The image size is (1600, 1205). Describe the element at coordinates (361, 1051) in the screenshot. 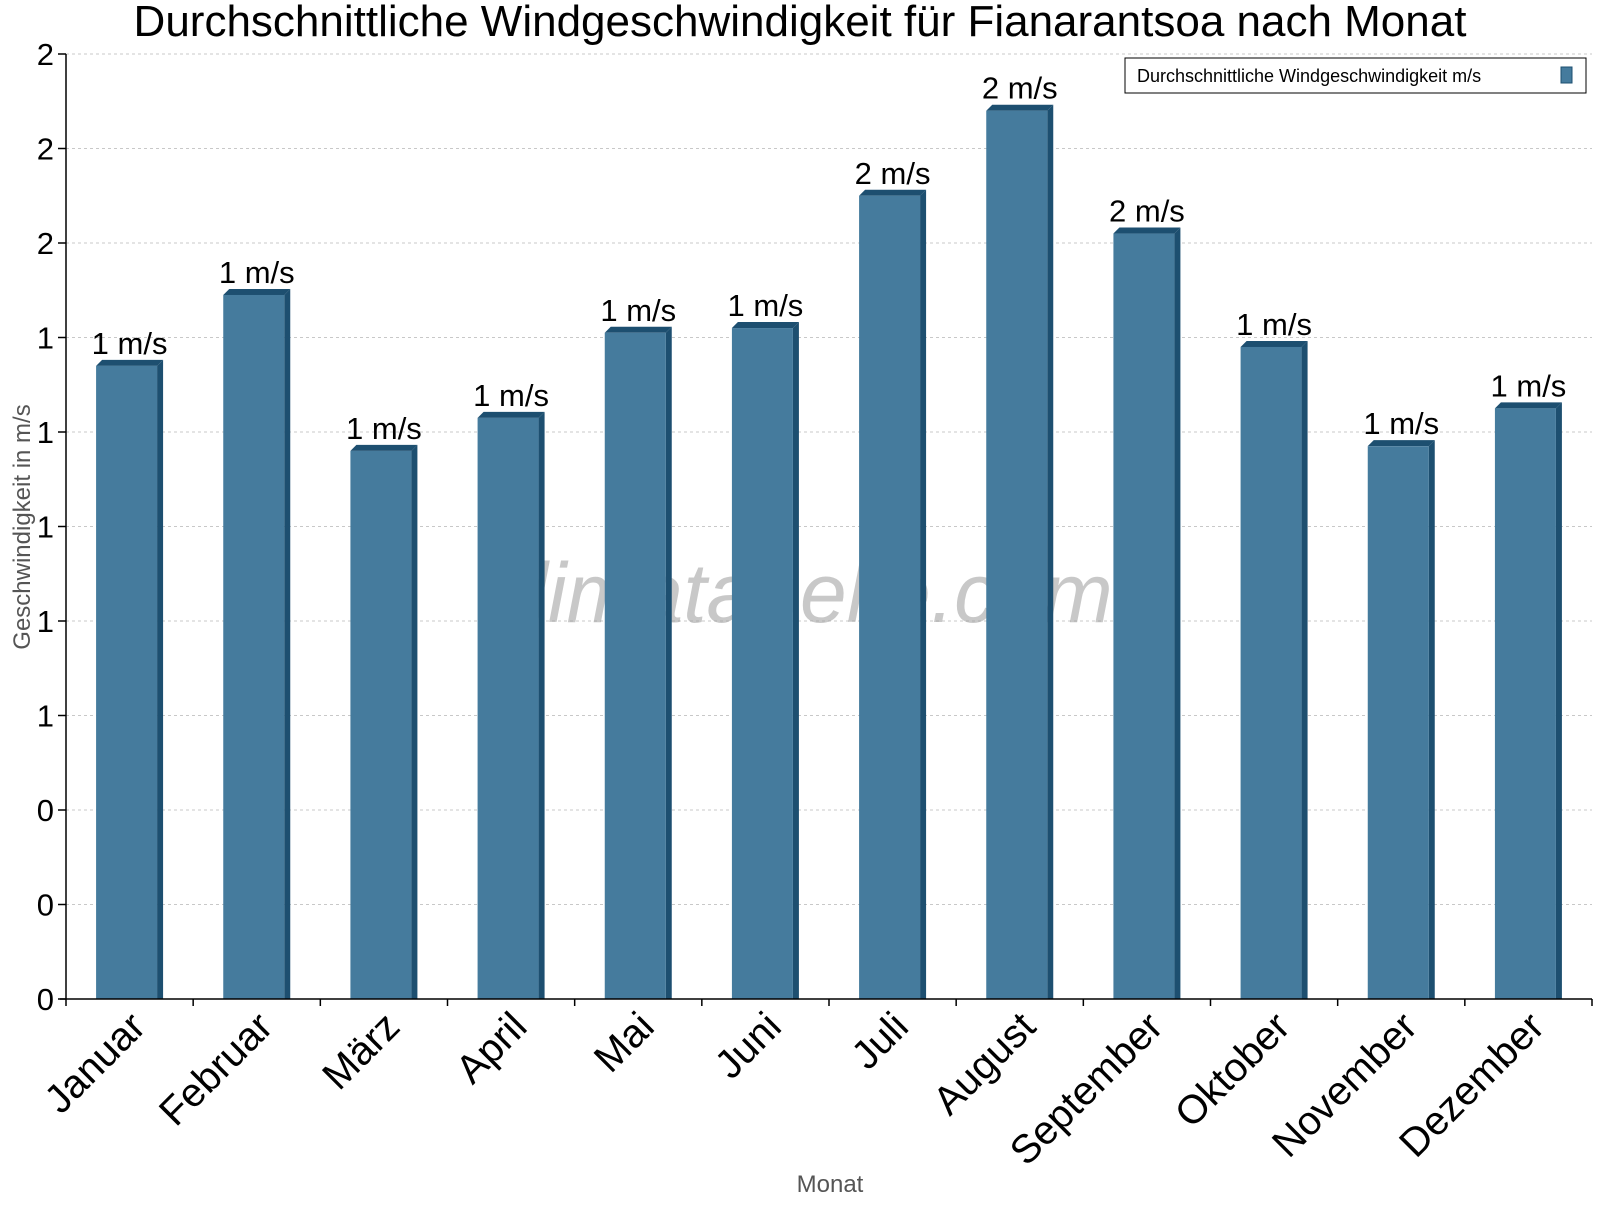

I see `x-tick-label: März` at that location.